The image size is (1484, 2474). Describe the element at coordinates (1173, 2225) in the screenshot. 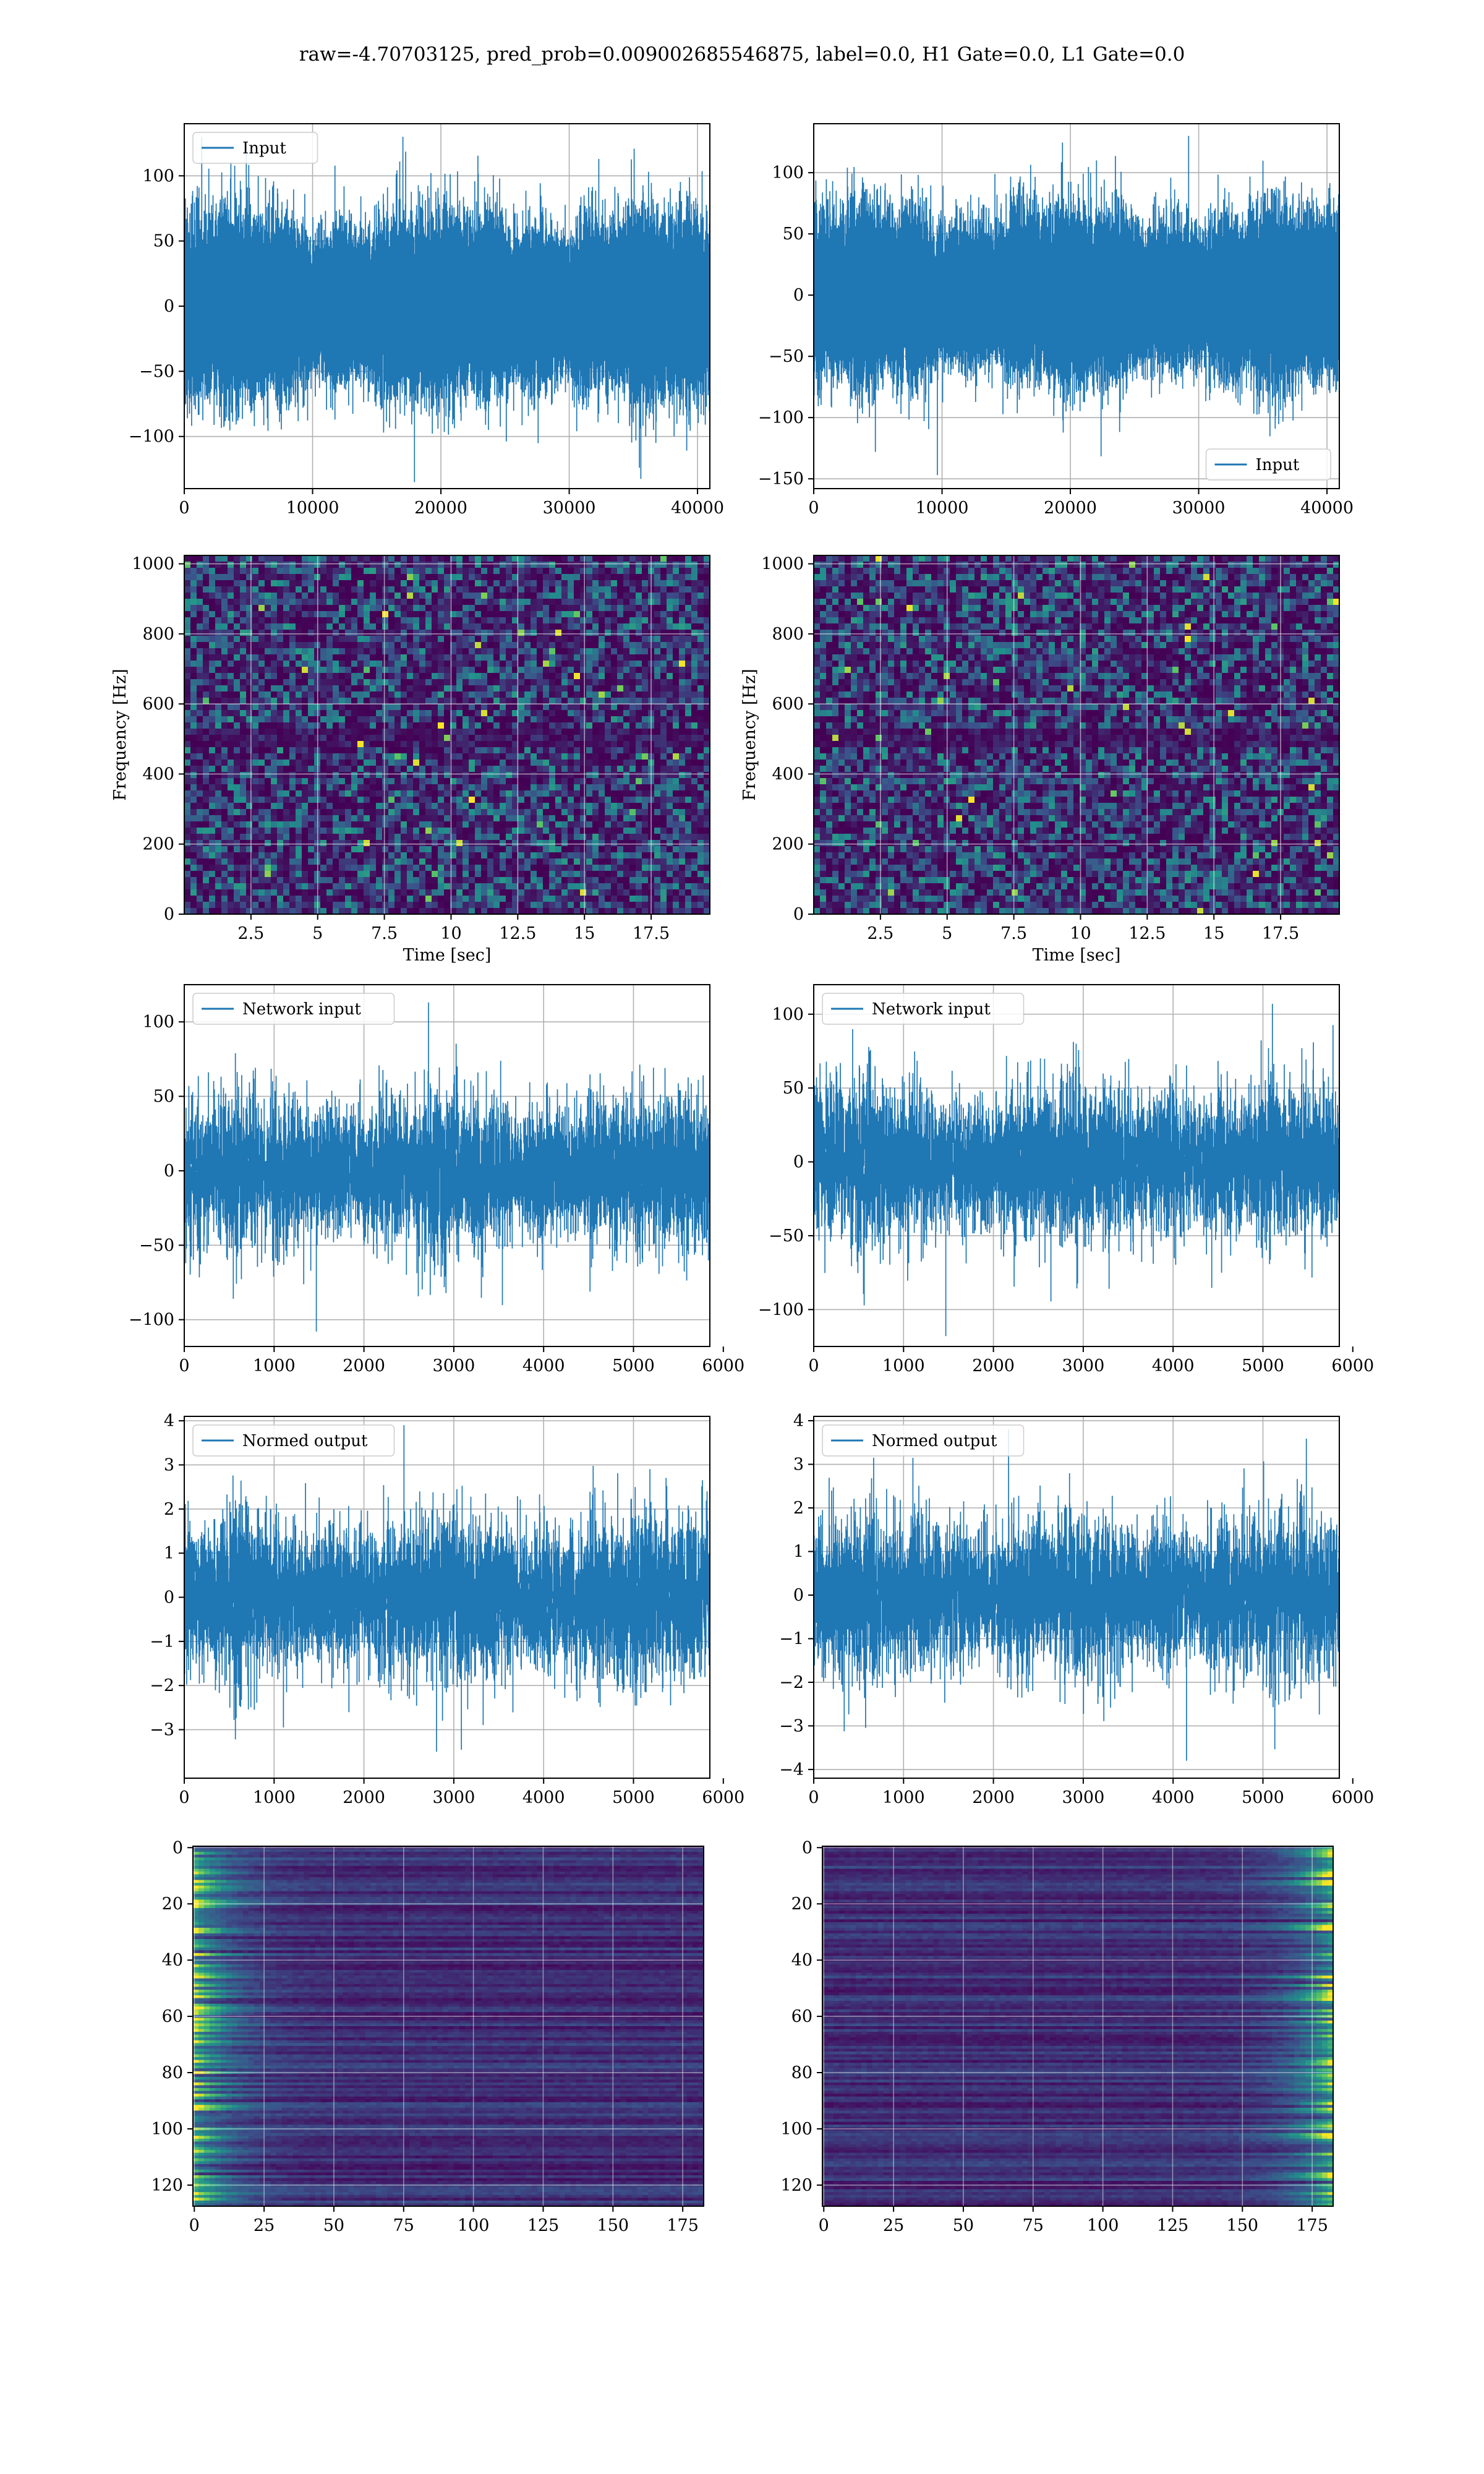

I see `feature-map-l1-xtick-label-5: 125` at that location.